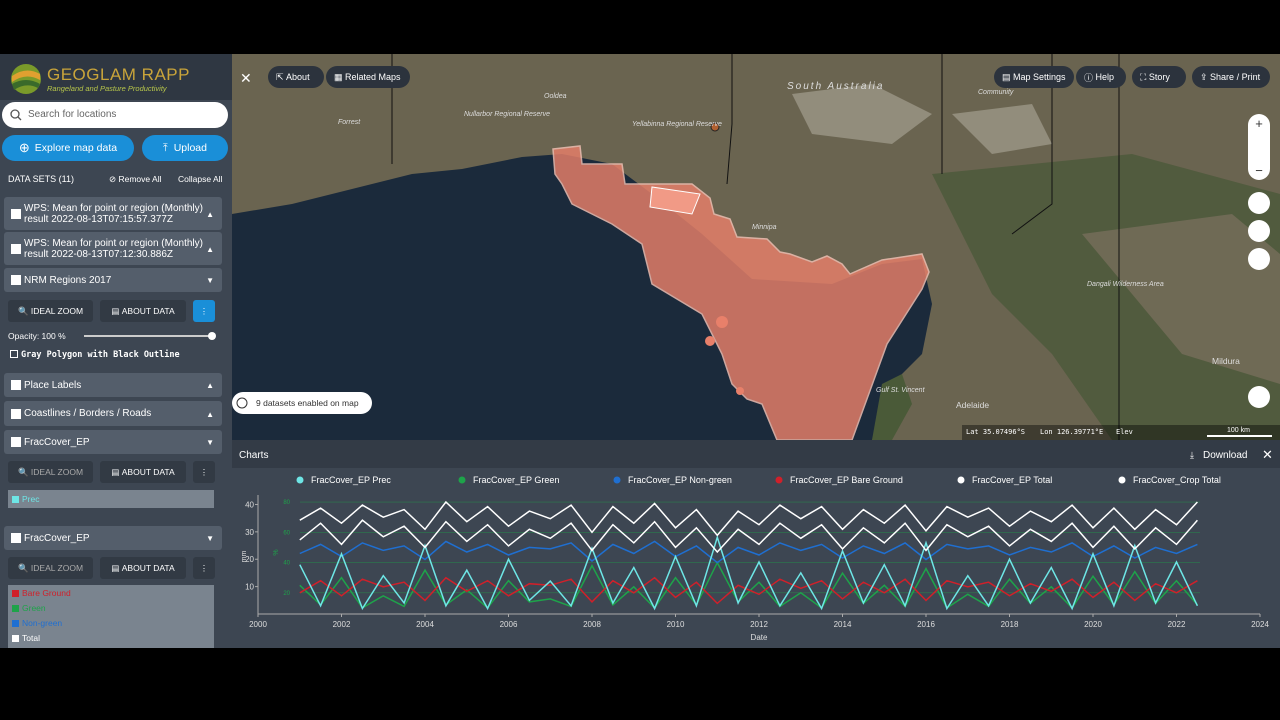  Describe the element at coordinates (140, 179) in the screenshot. I see `remove-all-label: Remove All` at that location.